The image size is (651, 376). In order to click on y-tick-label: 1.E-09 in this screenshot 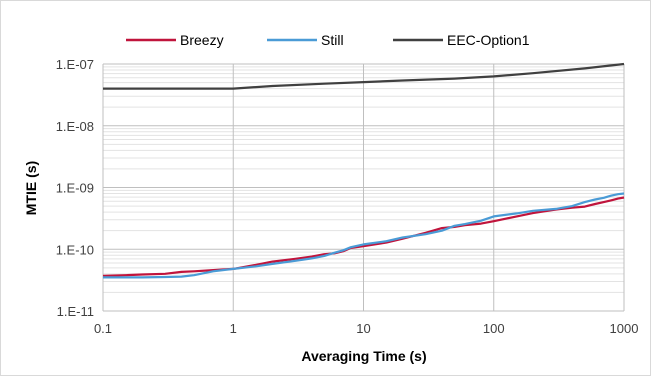, I will do `click(75, 188)`.